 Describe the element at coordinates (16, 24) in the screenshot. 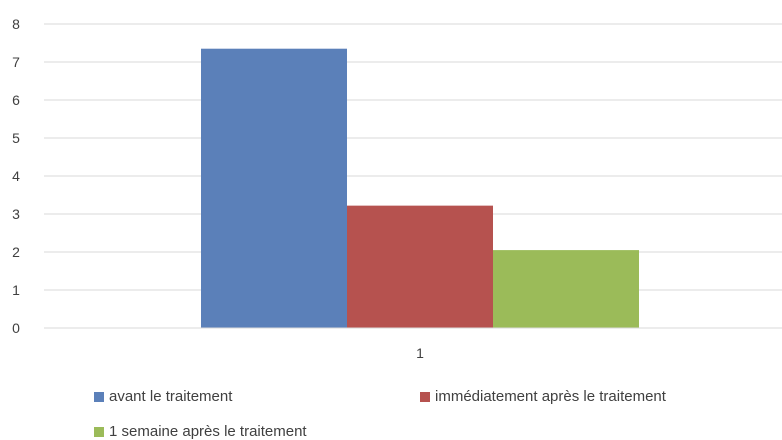

I see `y-tick-label-8: 8` at that location.